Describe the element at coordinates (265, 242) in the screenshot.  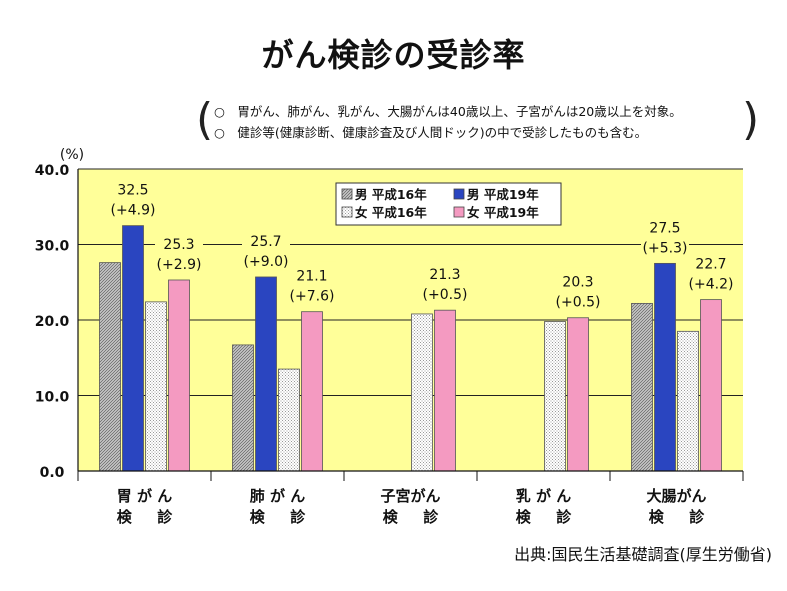
I see `data-label: 25.7` at that location.